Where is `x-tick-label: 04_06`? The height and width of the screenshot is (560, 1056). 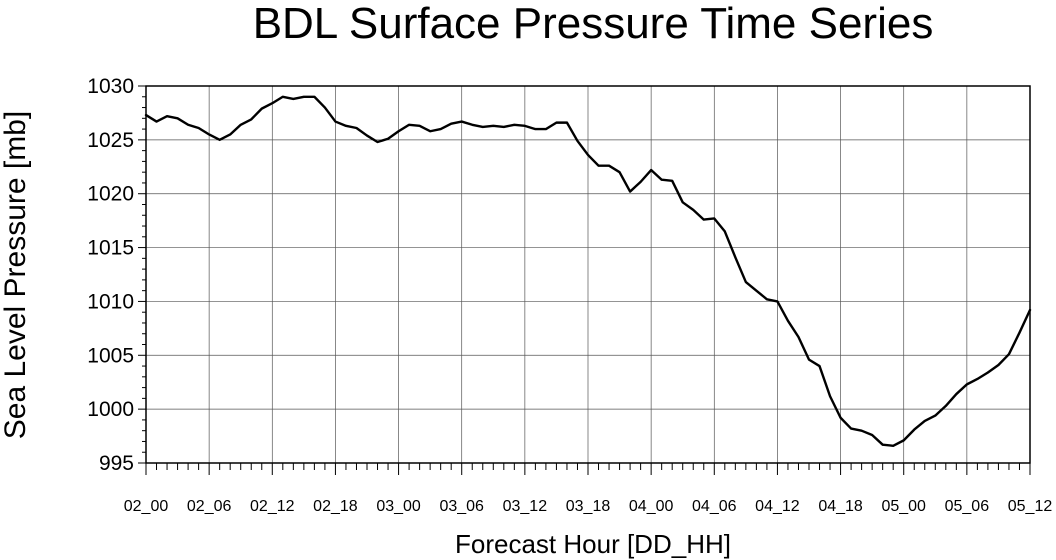
x-tick-label: 04_06 is located at coordinates (714, 506).